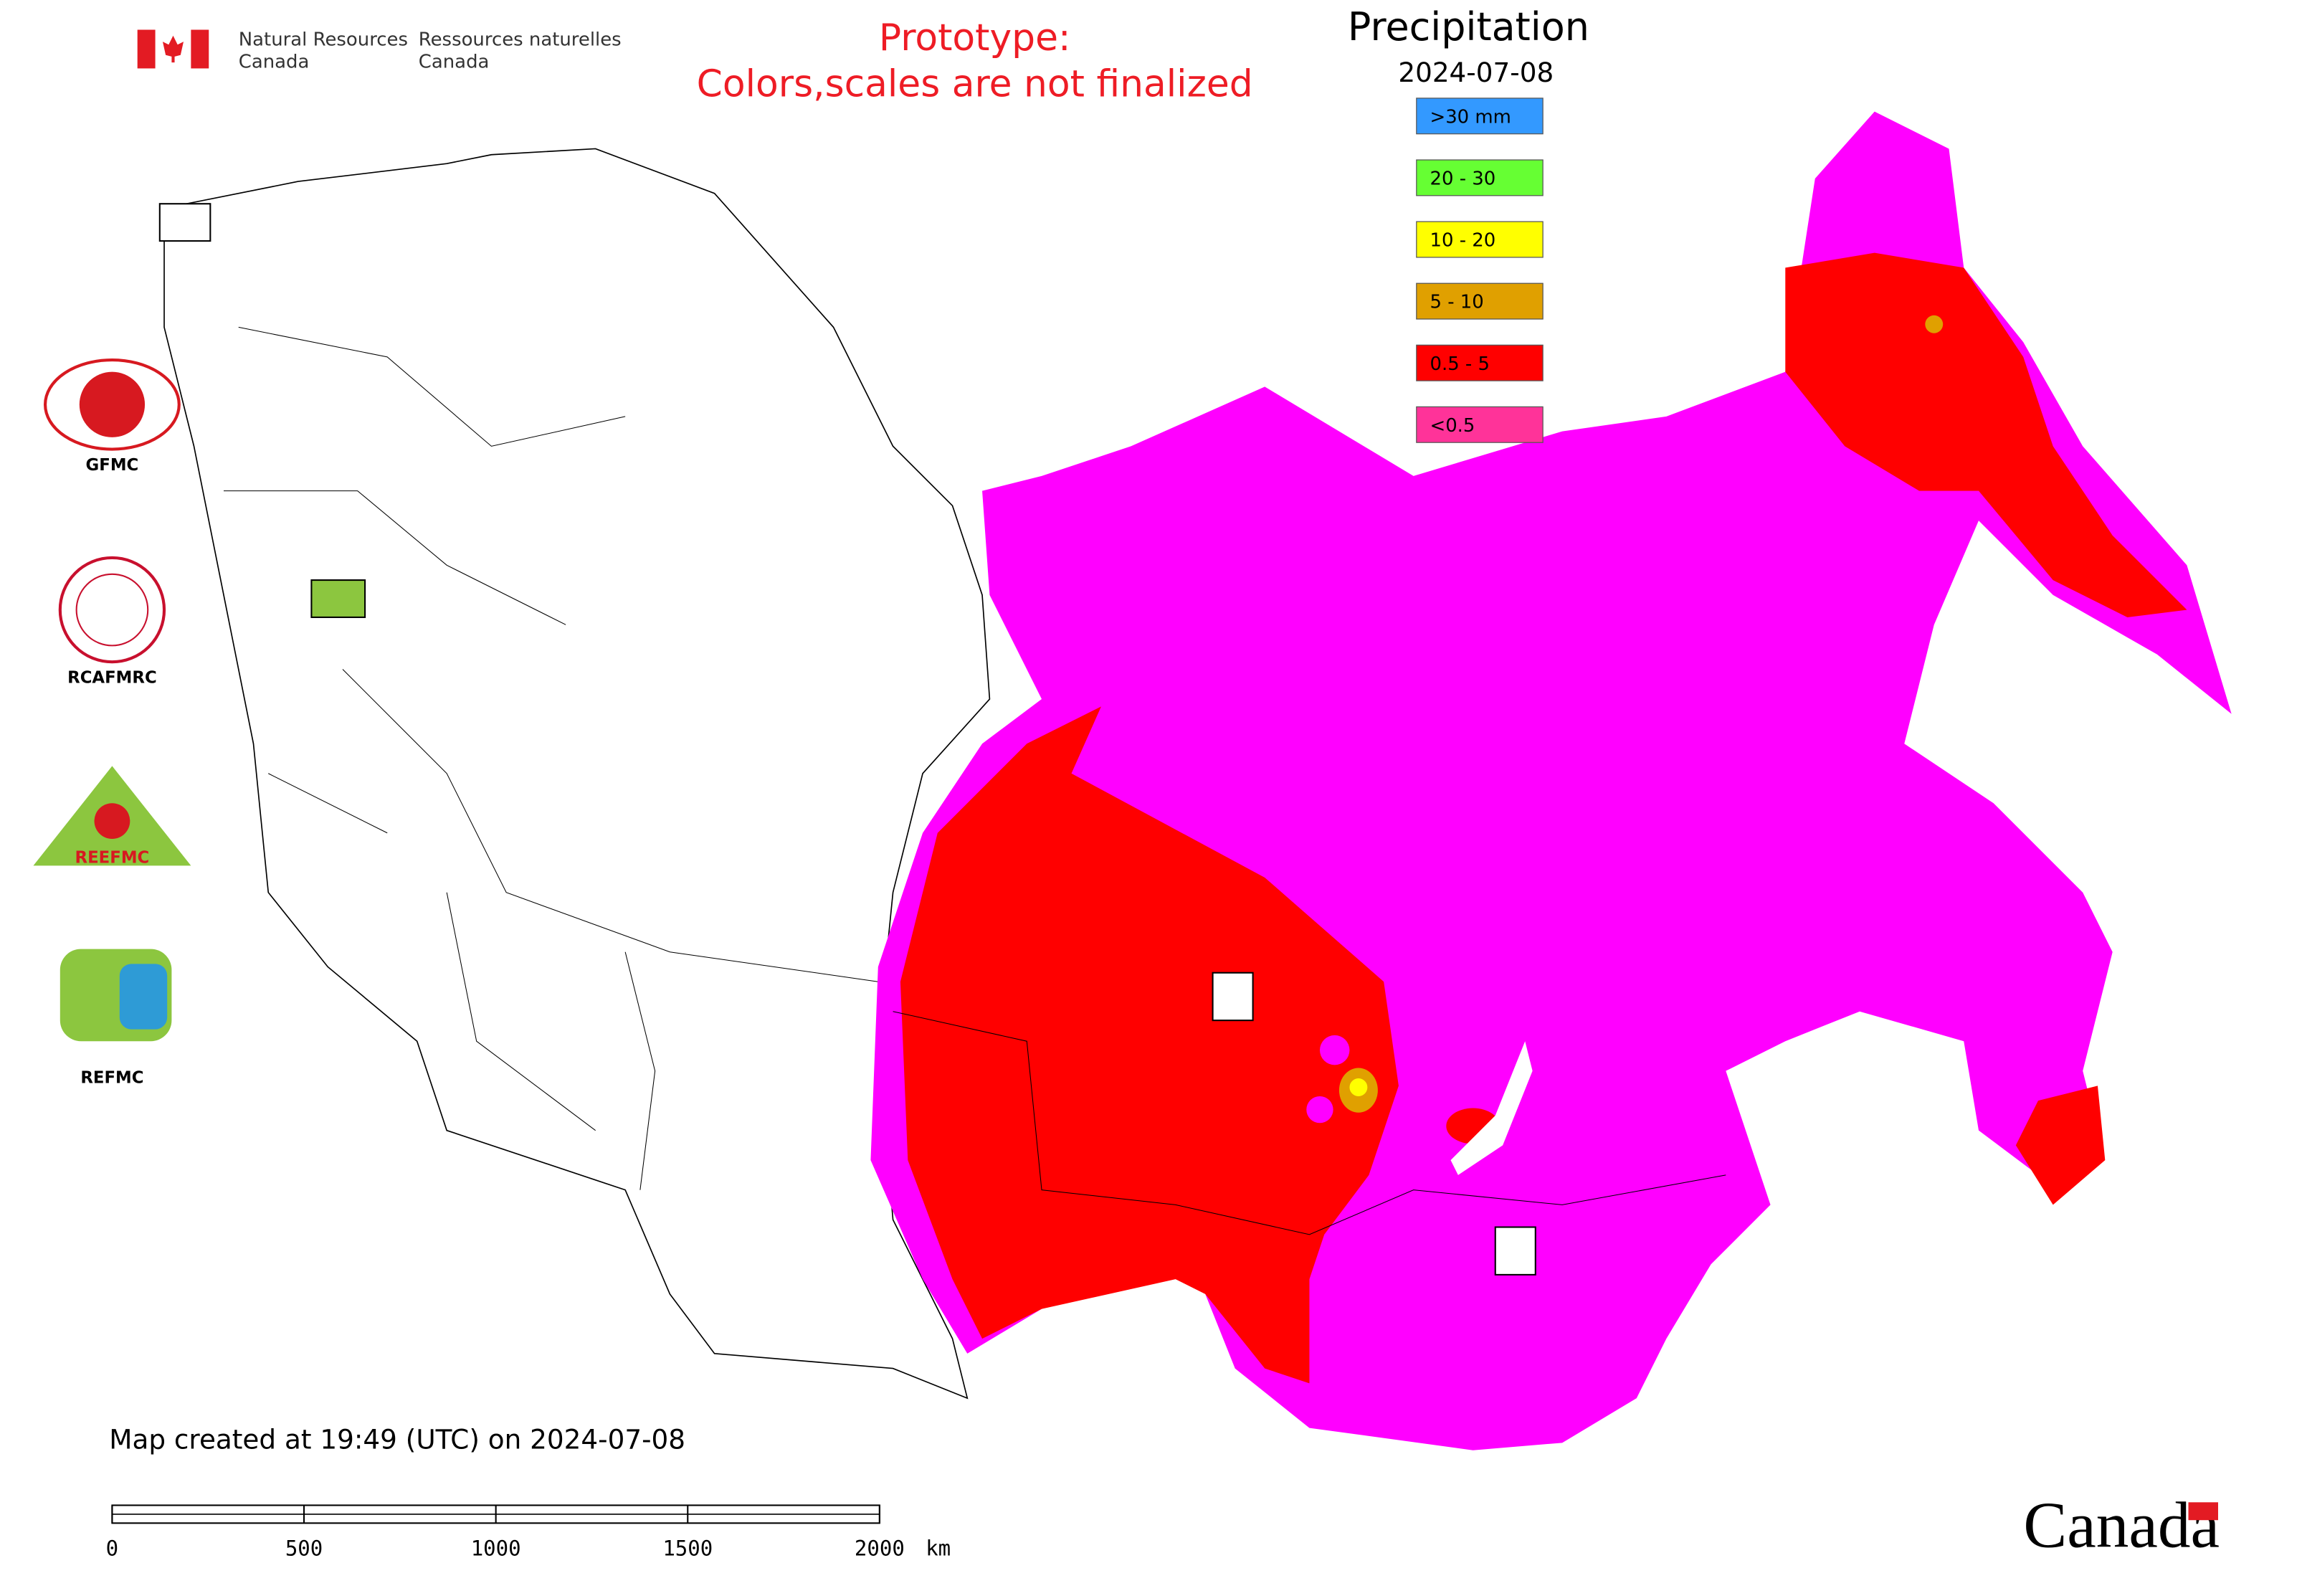 This screenshot has height=1596, width=2302. Describe the element at coordinates (1480, 270) in the screenshot. I see `legend: >30 mm 20 - 30 10 - 20 5 - 10 0.5 - 5 <0.5` at that location.